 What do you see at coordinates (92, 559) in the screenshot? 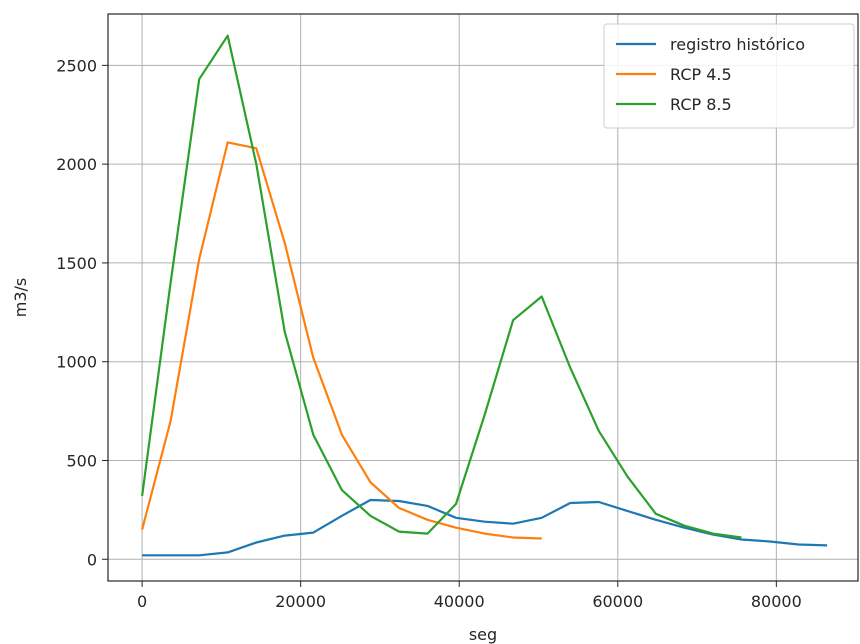
I see `y-tick-label: 0` at bounding box center [92, 559].